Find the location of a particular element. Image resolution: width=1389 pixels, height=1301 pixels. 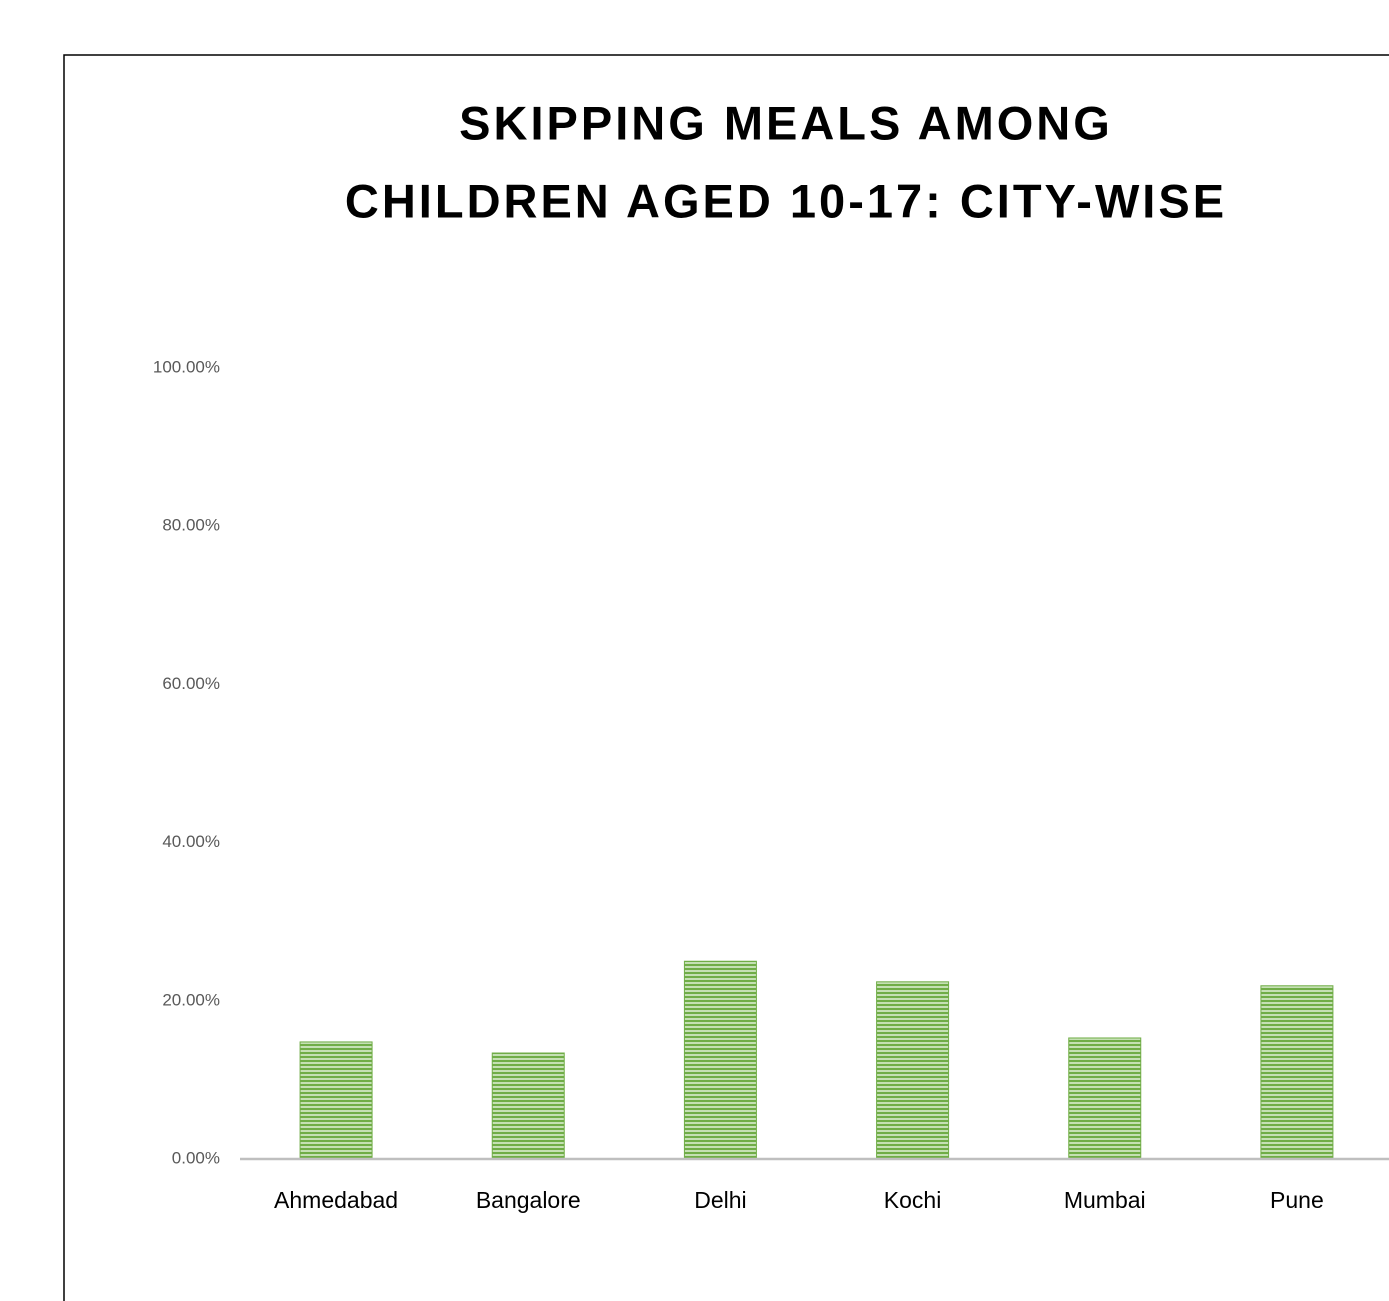

y-tick-label: 100.00% is located at coordinates (186, 366).